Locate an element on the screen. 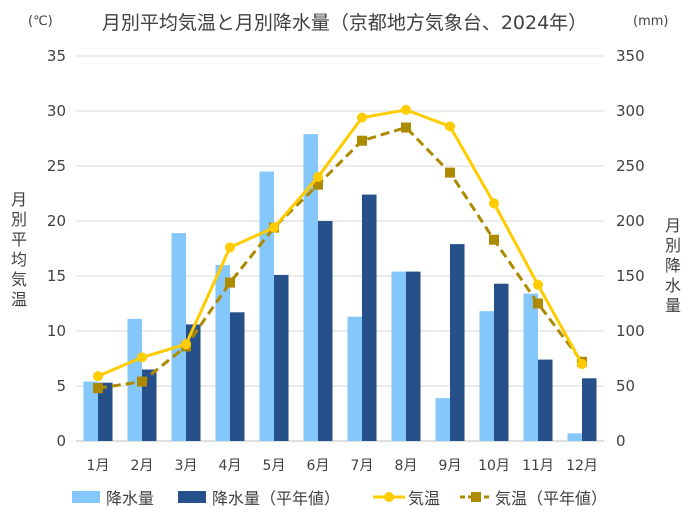  legend-item-temp-normal: 気温（平年値） is located at coordinates (533, 497).